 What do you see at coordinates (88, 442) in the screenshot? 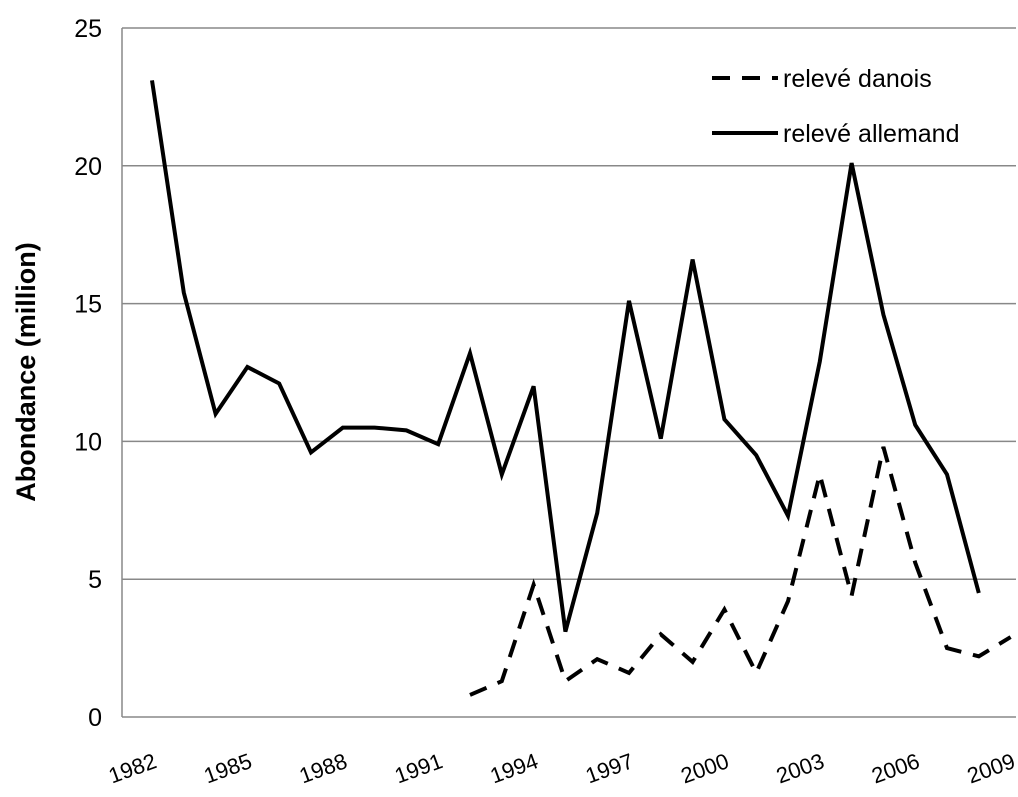
I see `y-tick-label: 10` at bounding box center [88, 442].